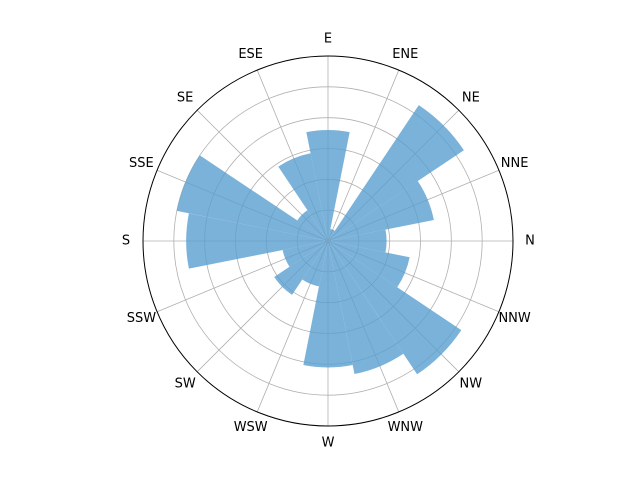  What do you see at coordinates (303, 197) in the screenshot?
I see `bar-ese` at bounding box center [303, 197].